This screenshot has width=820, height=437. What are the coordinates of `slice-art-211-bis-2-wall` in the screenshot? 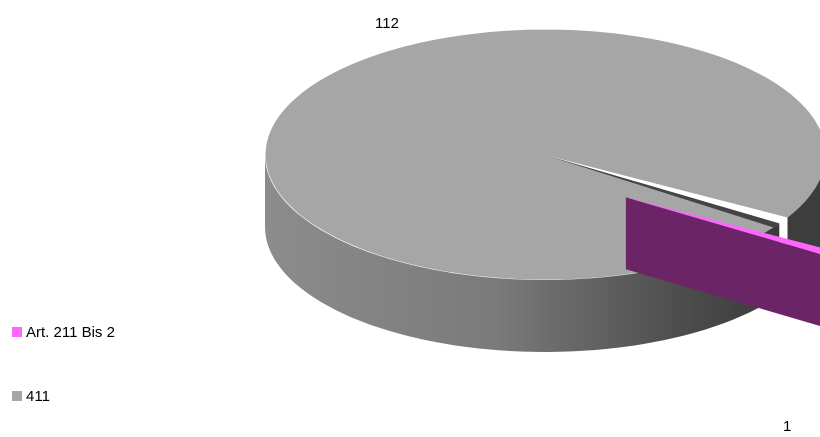 It's located at (722, 261).